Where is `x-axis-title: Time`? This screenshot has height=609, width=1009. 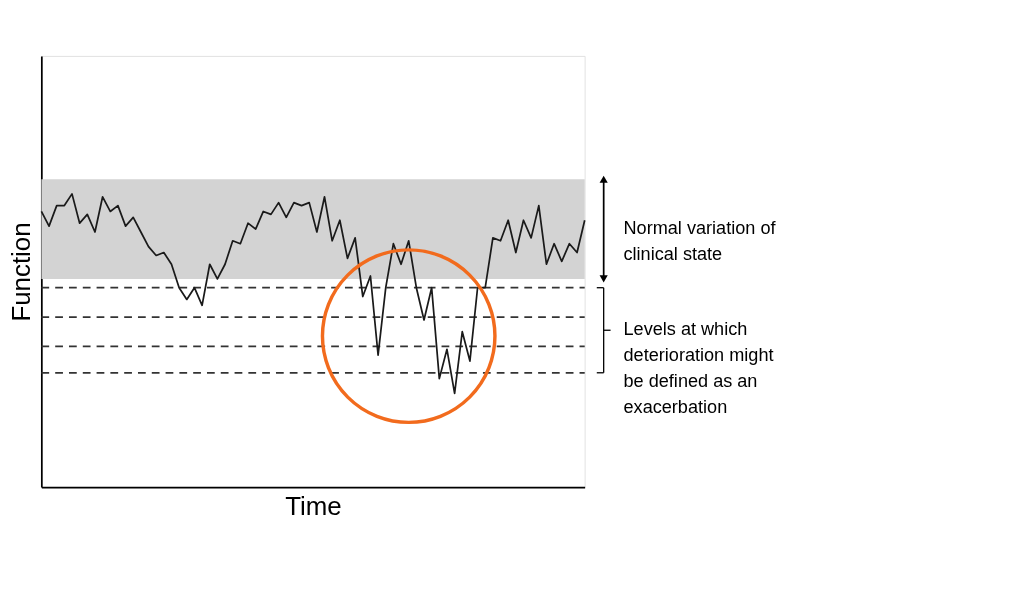
x-axis-title: Time is located at coordinates (313, 506).